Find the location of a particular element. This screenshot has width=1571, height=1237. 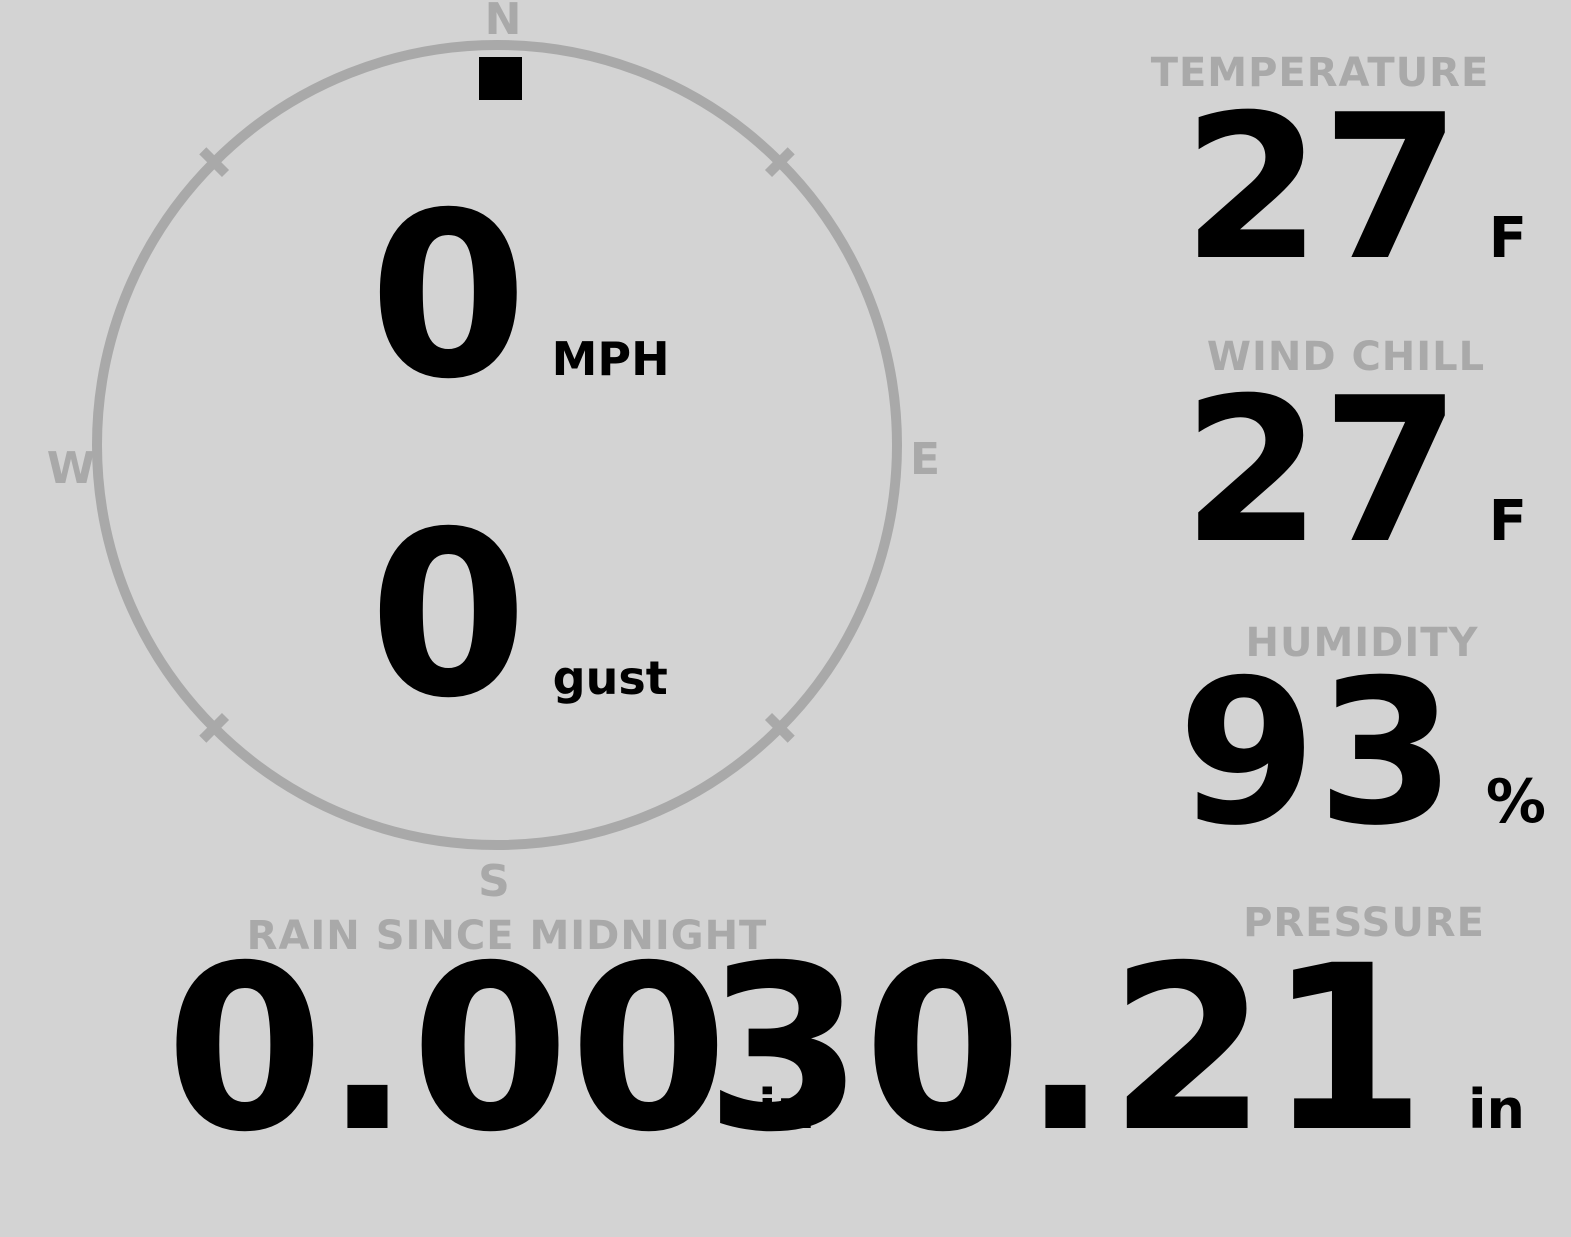

wind-chill-value: 27 is located at coordinates (1321, 471).